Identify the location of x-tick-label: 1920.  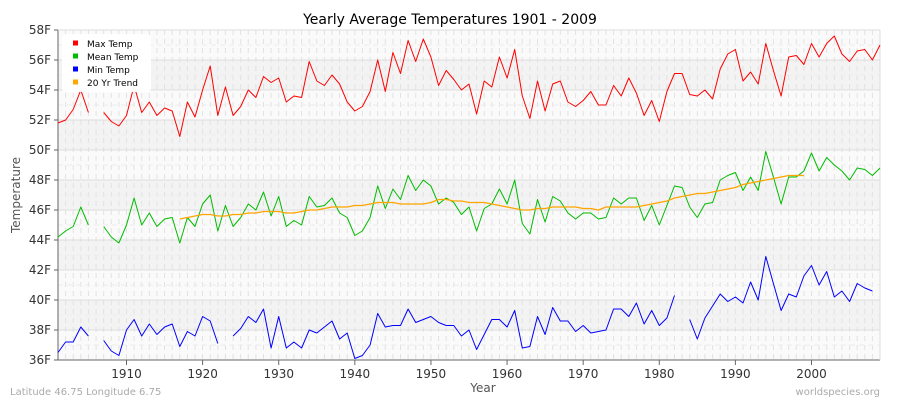
(202, 374).